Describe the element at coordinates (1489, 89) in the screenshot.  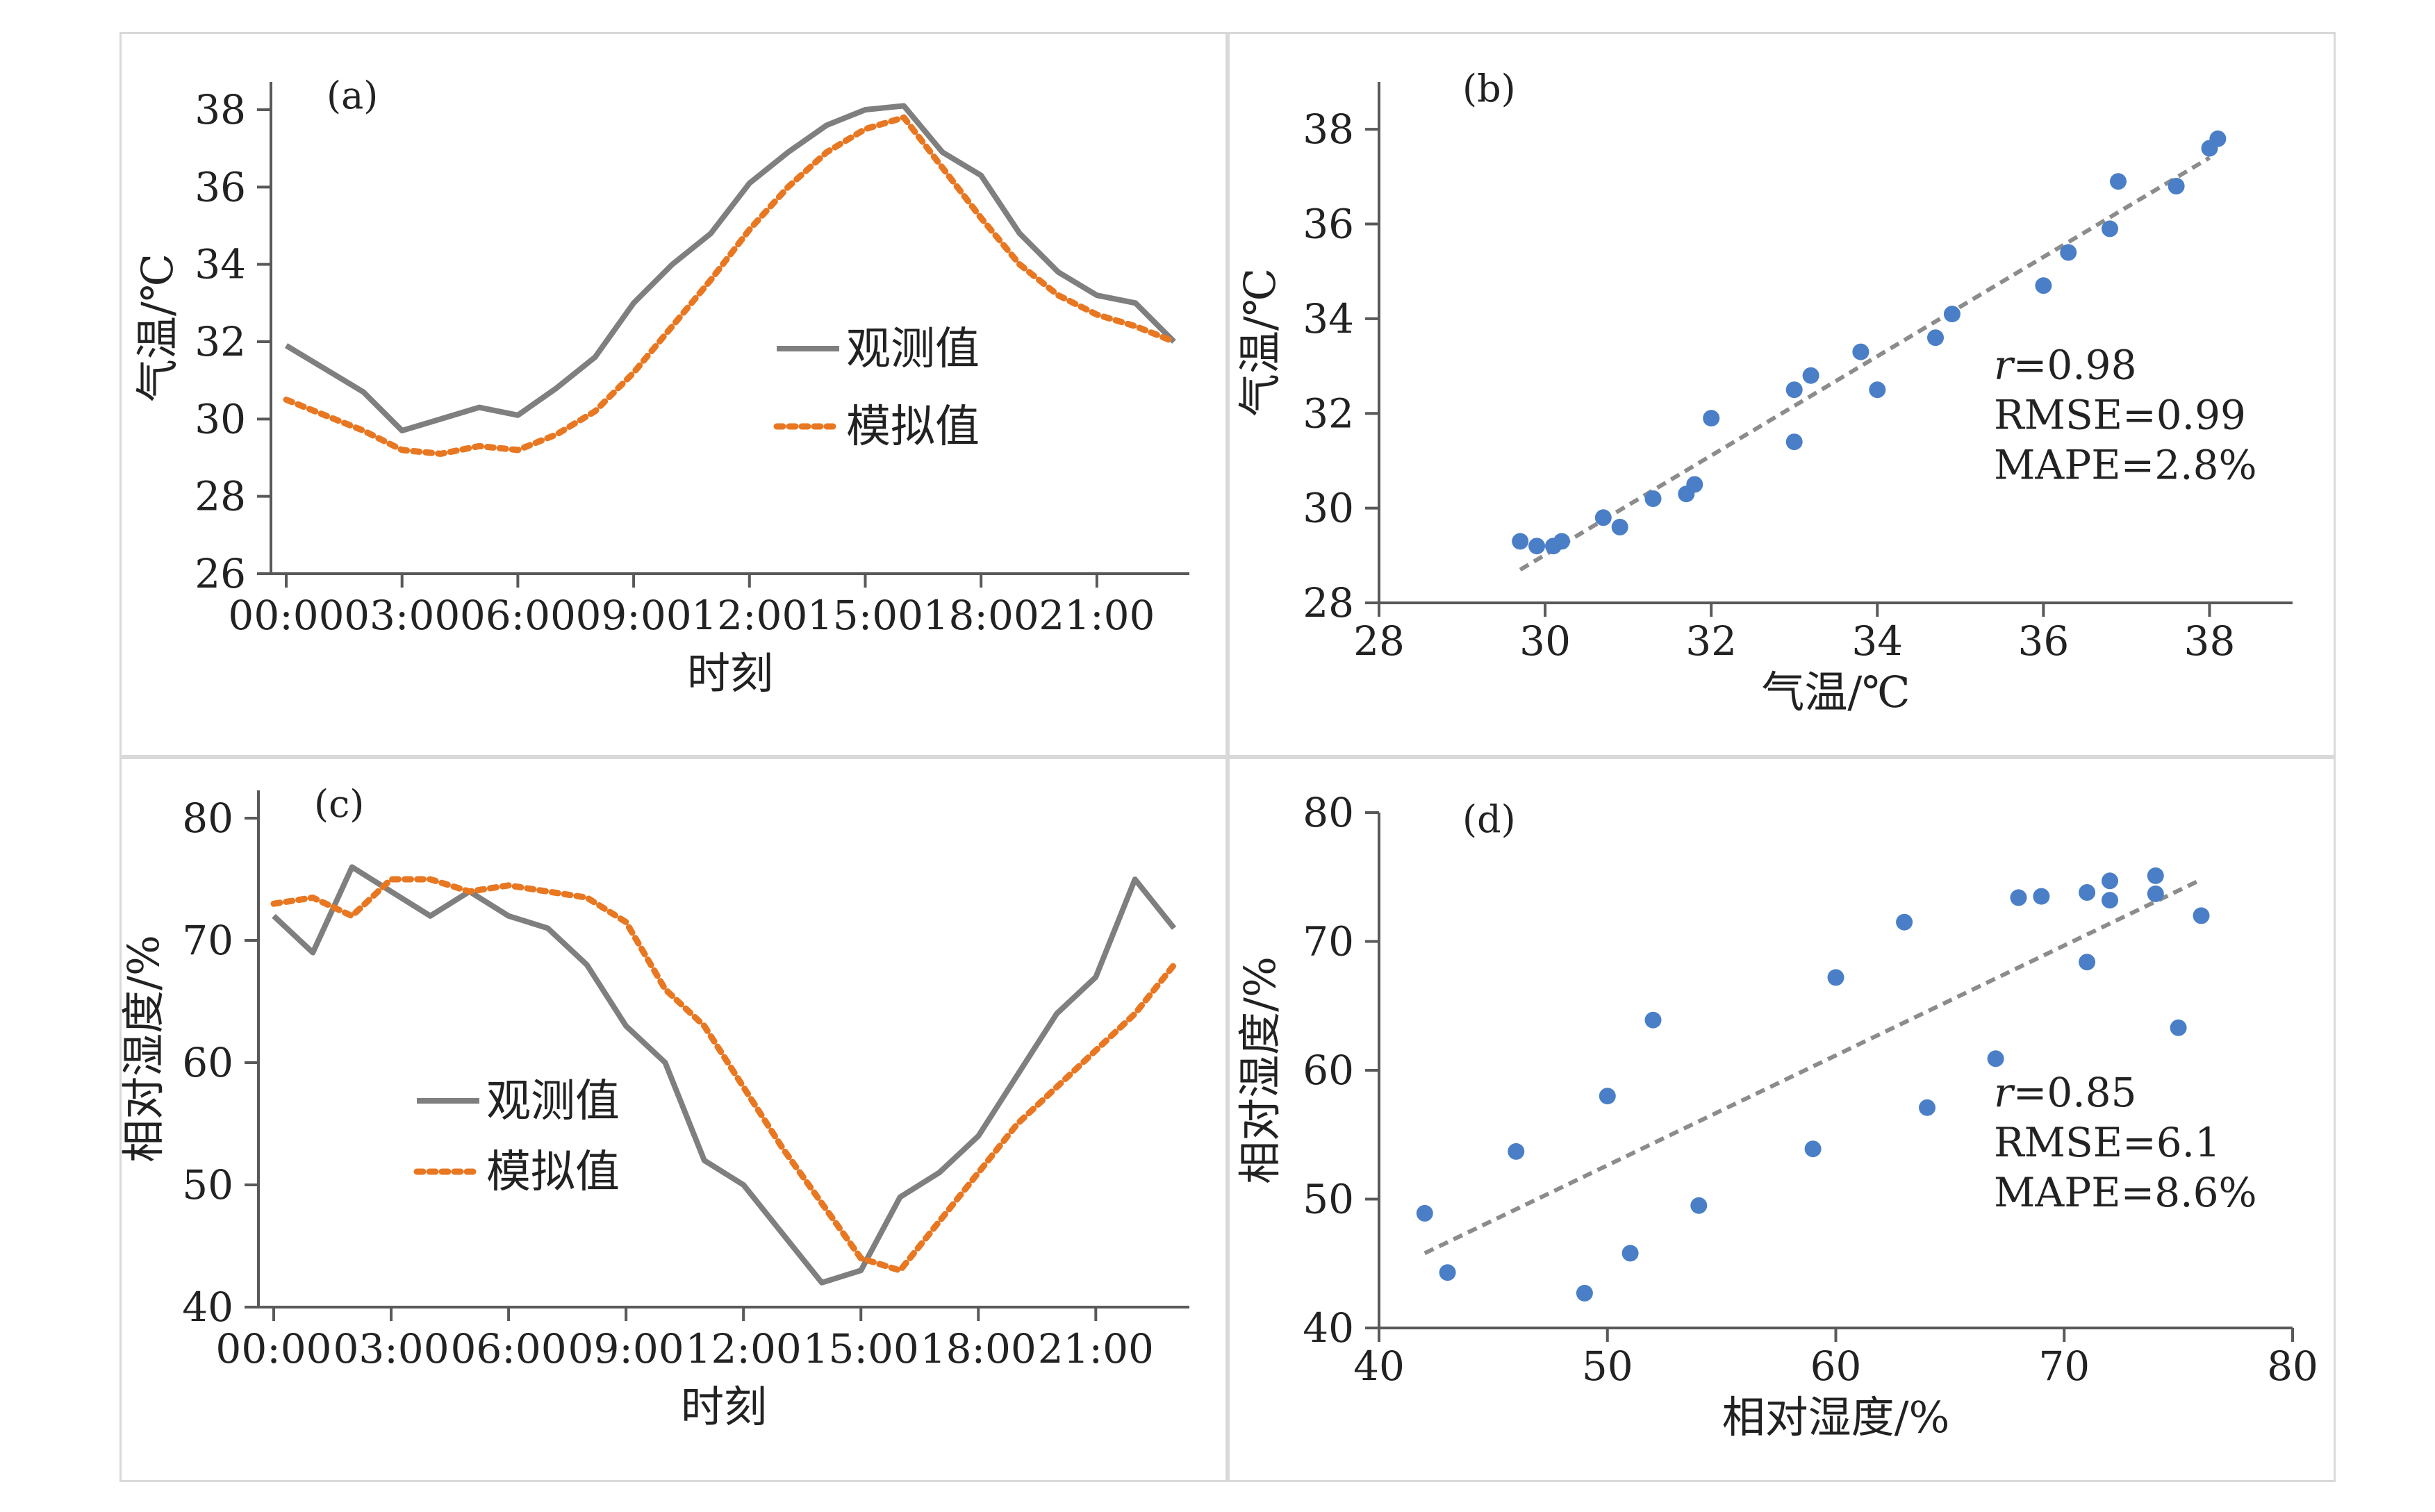
I see `panel-tag: (b)` at that location.